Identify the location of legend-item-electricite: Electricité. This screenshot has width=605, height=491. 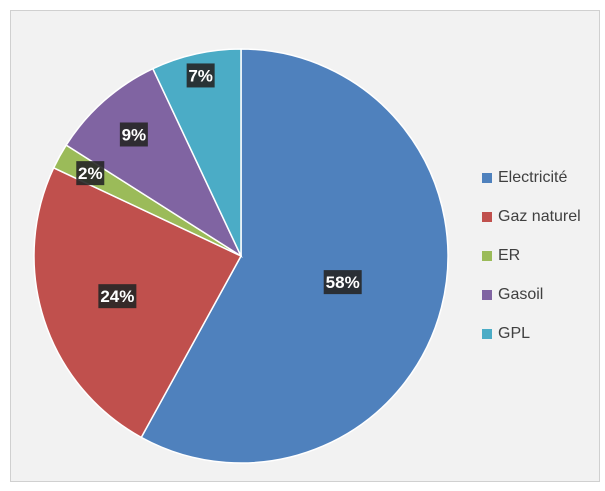
(542, 178).